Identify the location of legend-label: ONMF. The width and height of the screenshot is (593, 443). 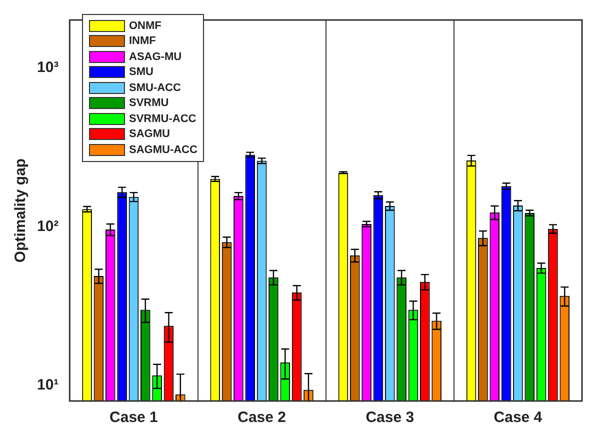
(145, 26).